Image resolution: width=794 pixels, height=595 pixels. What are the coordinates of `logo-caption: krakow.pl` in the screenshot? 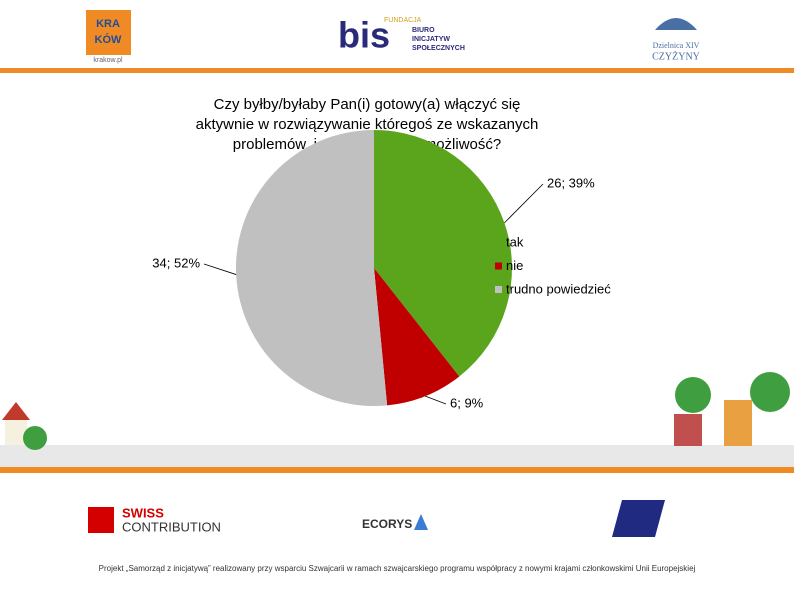 It's located at (108, 60).